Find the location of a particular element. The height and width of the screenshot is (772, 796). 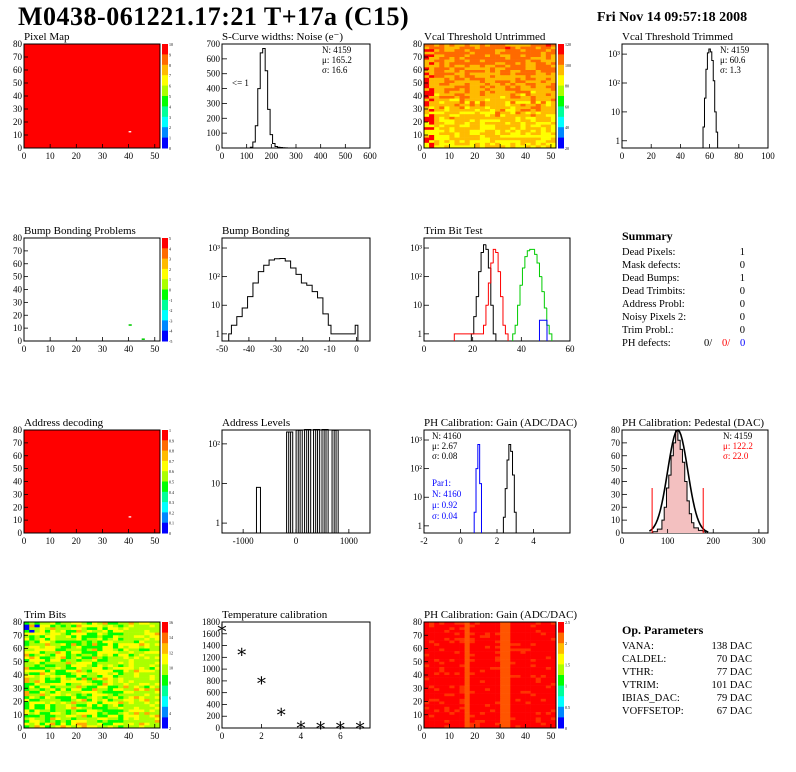

x-tick-label: -2 is located at coordinates (424, 541).